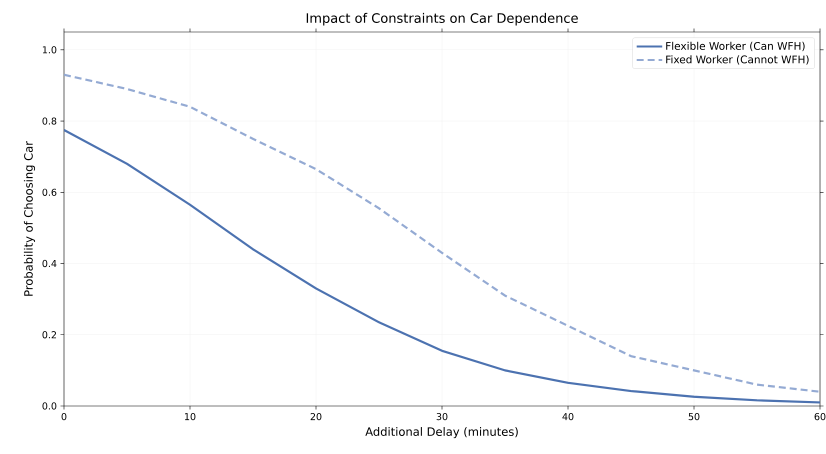 This screenshot has height=454, width=826. Describe the element at coordinates (64, 416) in the screenshot. I see `x-tick-label: 0` at that location.